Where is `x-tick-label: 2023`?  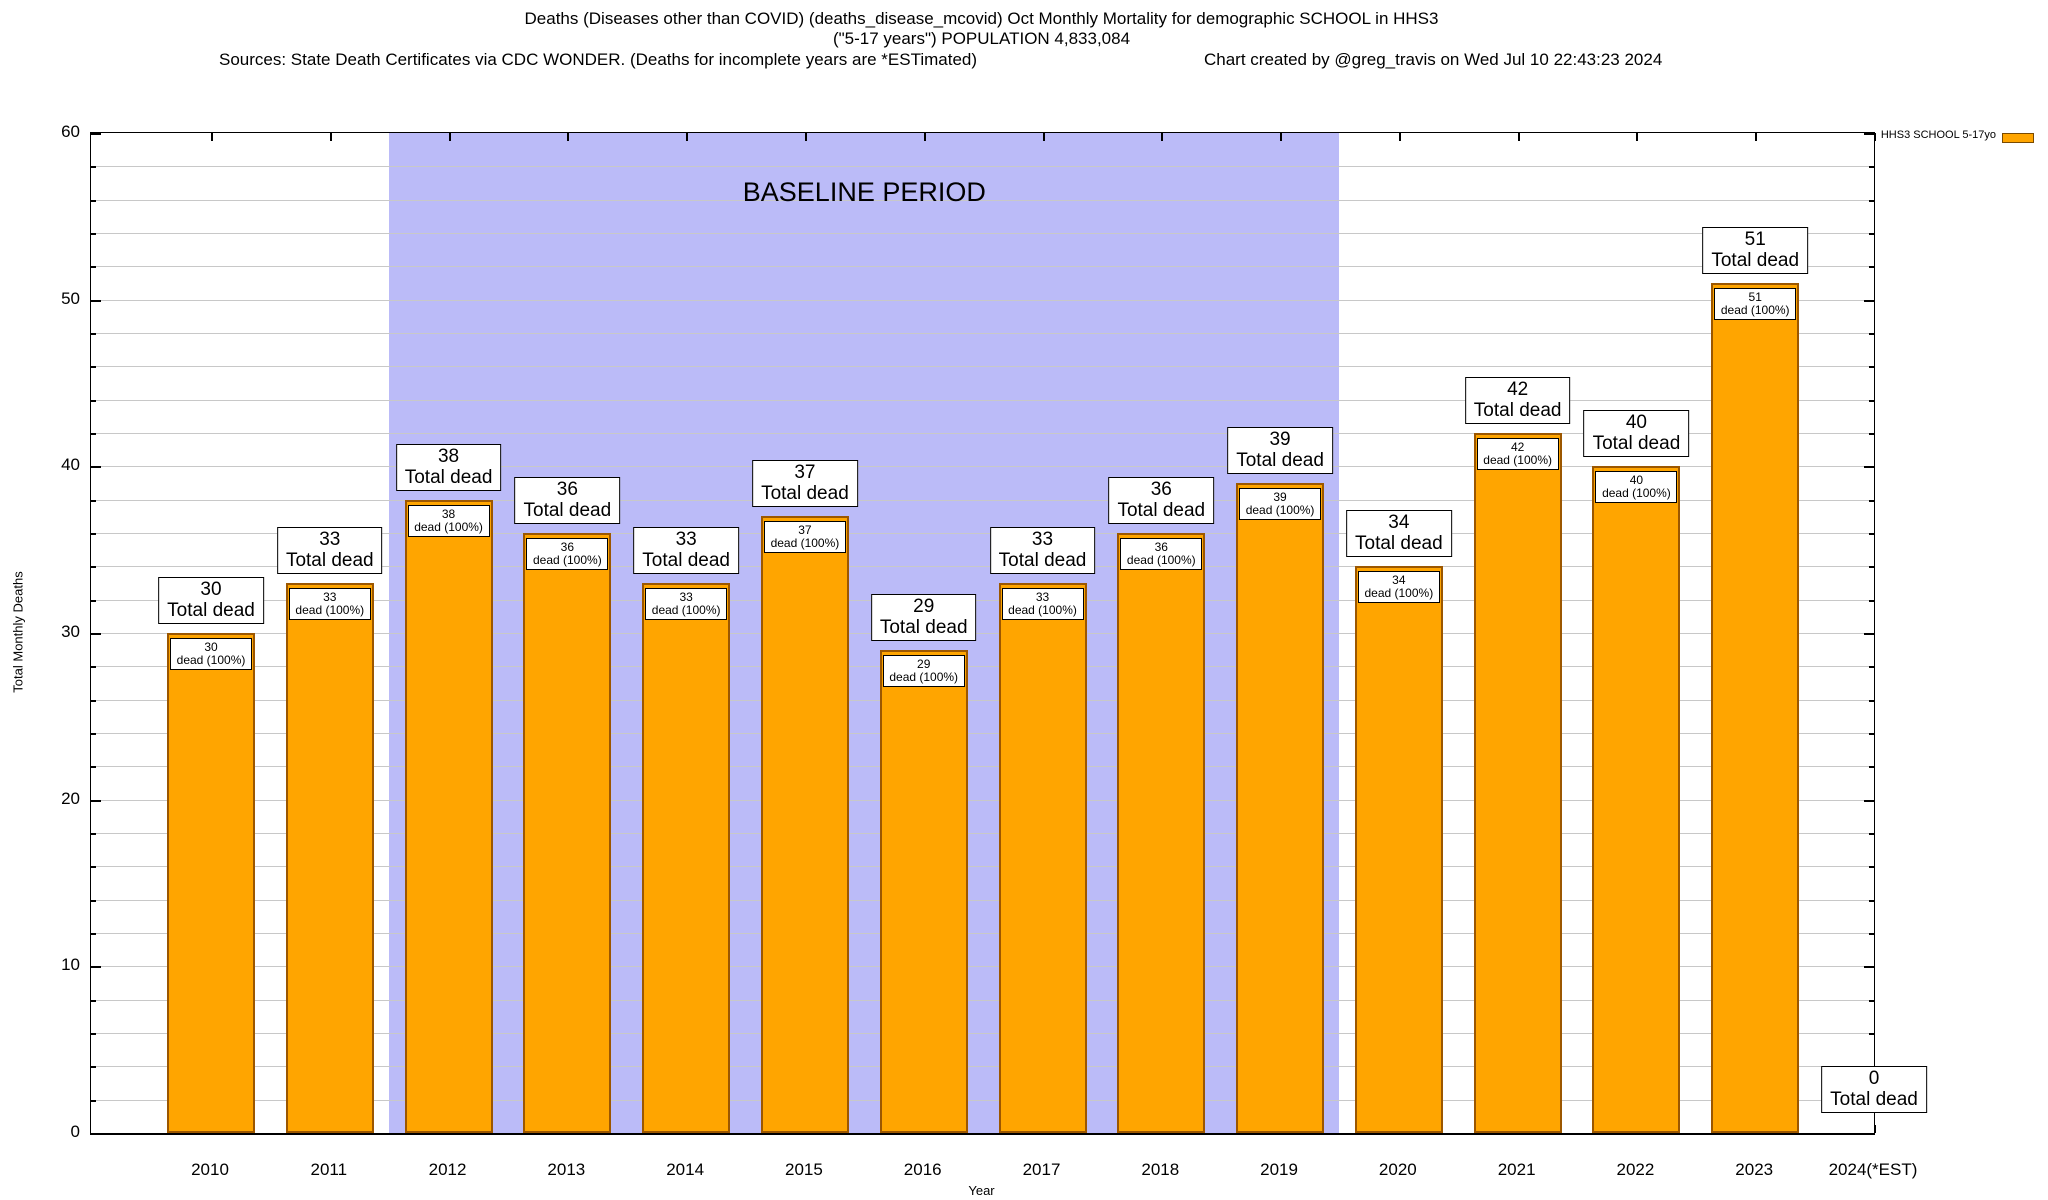 x-tick-label: 2023 is located at coordinates (1754, 1169).